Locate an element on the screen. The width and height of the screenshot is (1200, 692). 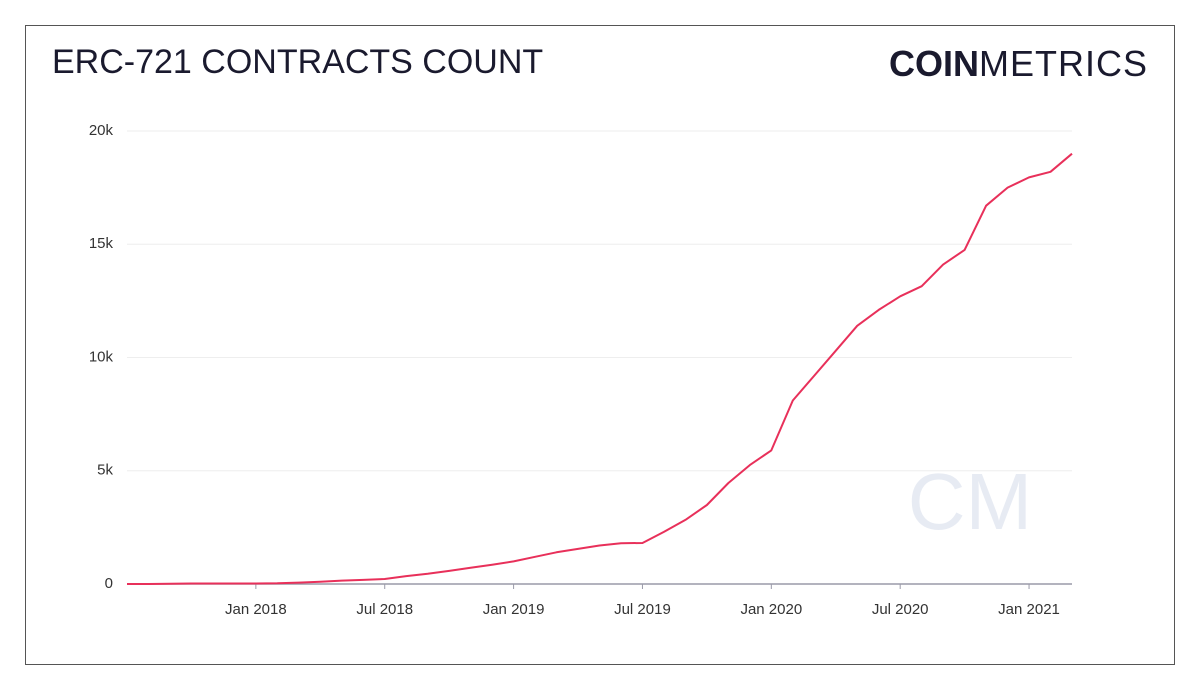
logo-light: METRICS is located at coordinates (1063, 63).